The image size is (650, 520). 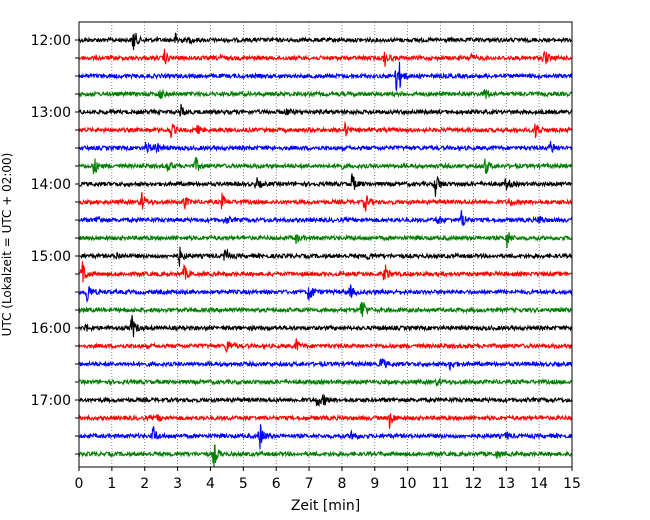 I want to click on x-axis: 0 1 2 3 4 5 6 7 8 9 10 11 12 13 14 15, so click(x=328, y=479).